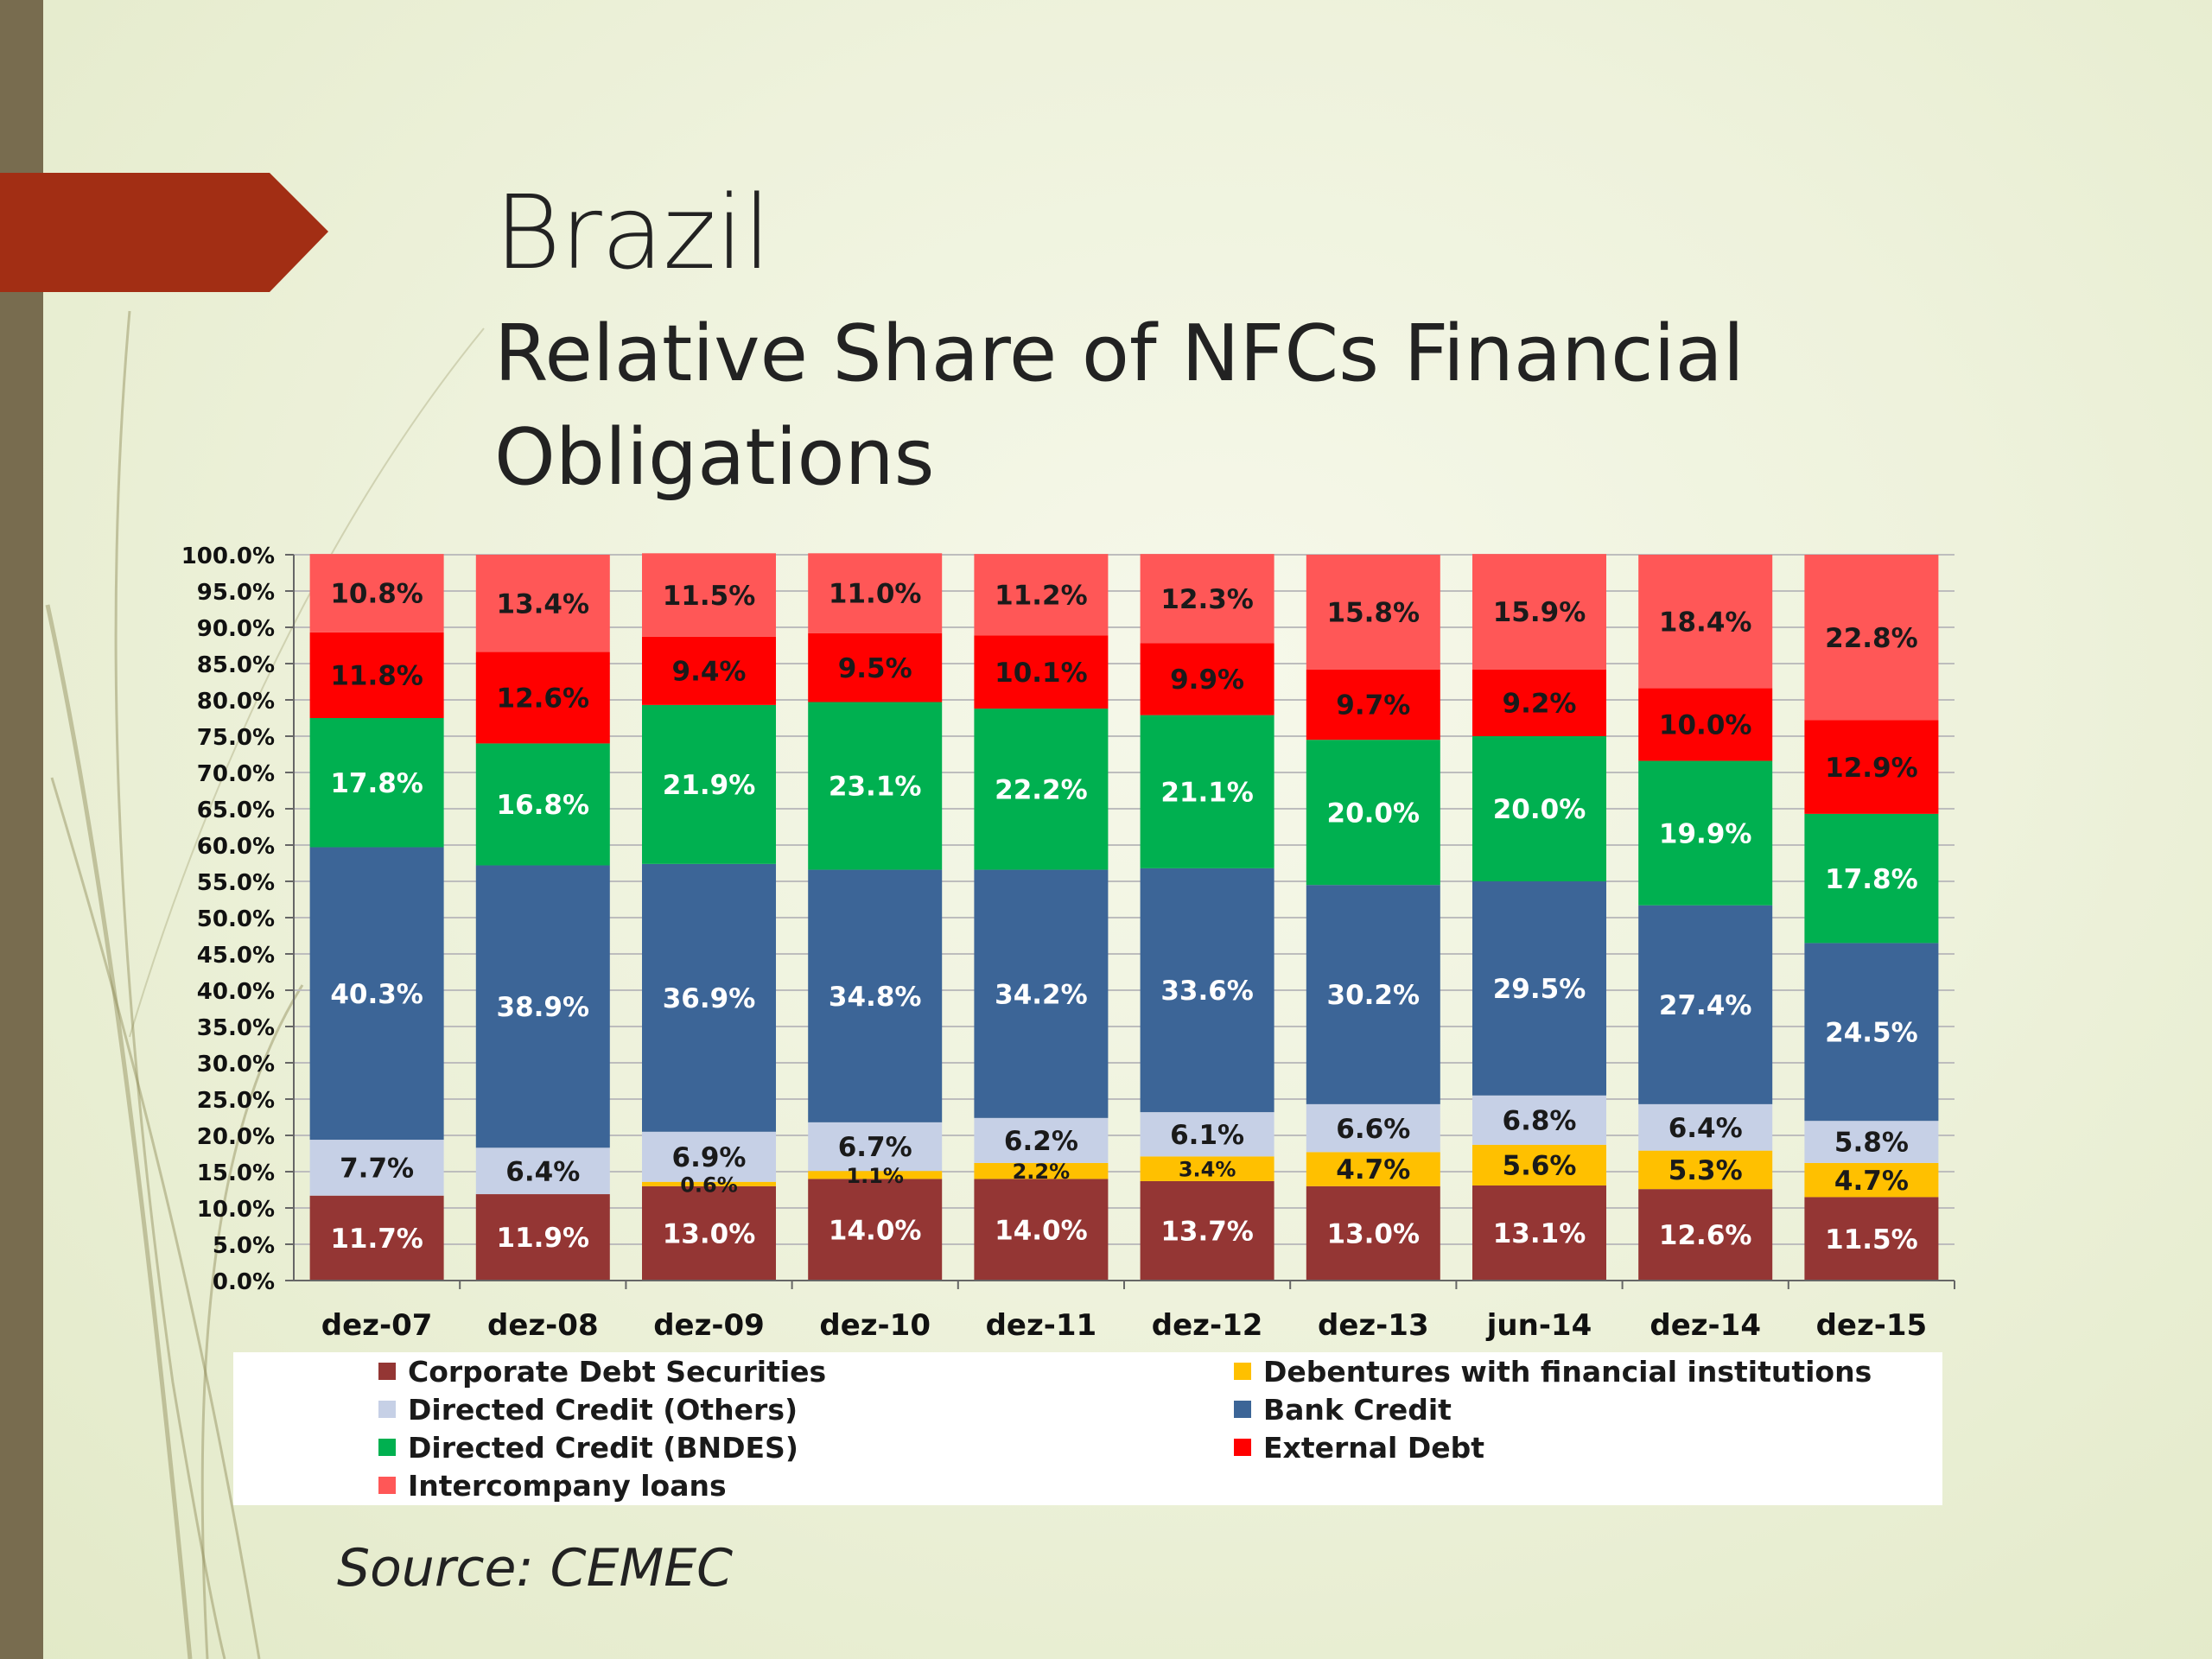 The width and height of the screenshot is (2212, 1659). Describe the element at coordinates (875, 787) in the screenshot. I see `data-label: 23.1%` at that location.